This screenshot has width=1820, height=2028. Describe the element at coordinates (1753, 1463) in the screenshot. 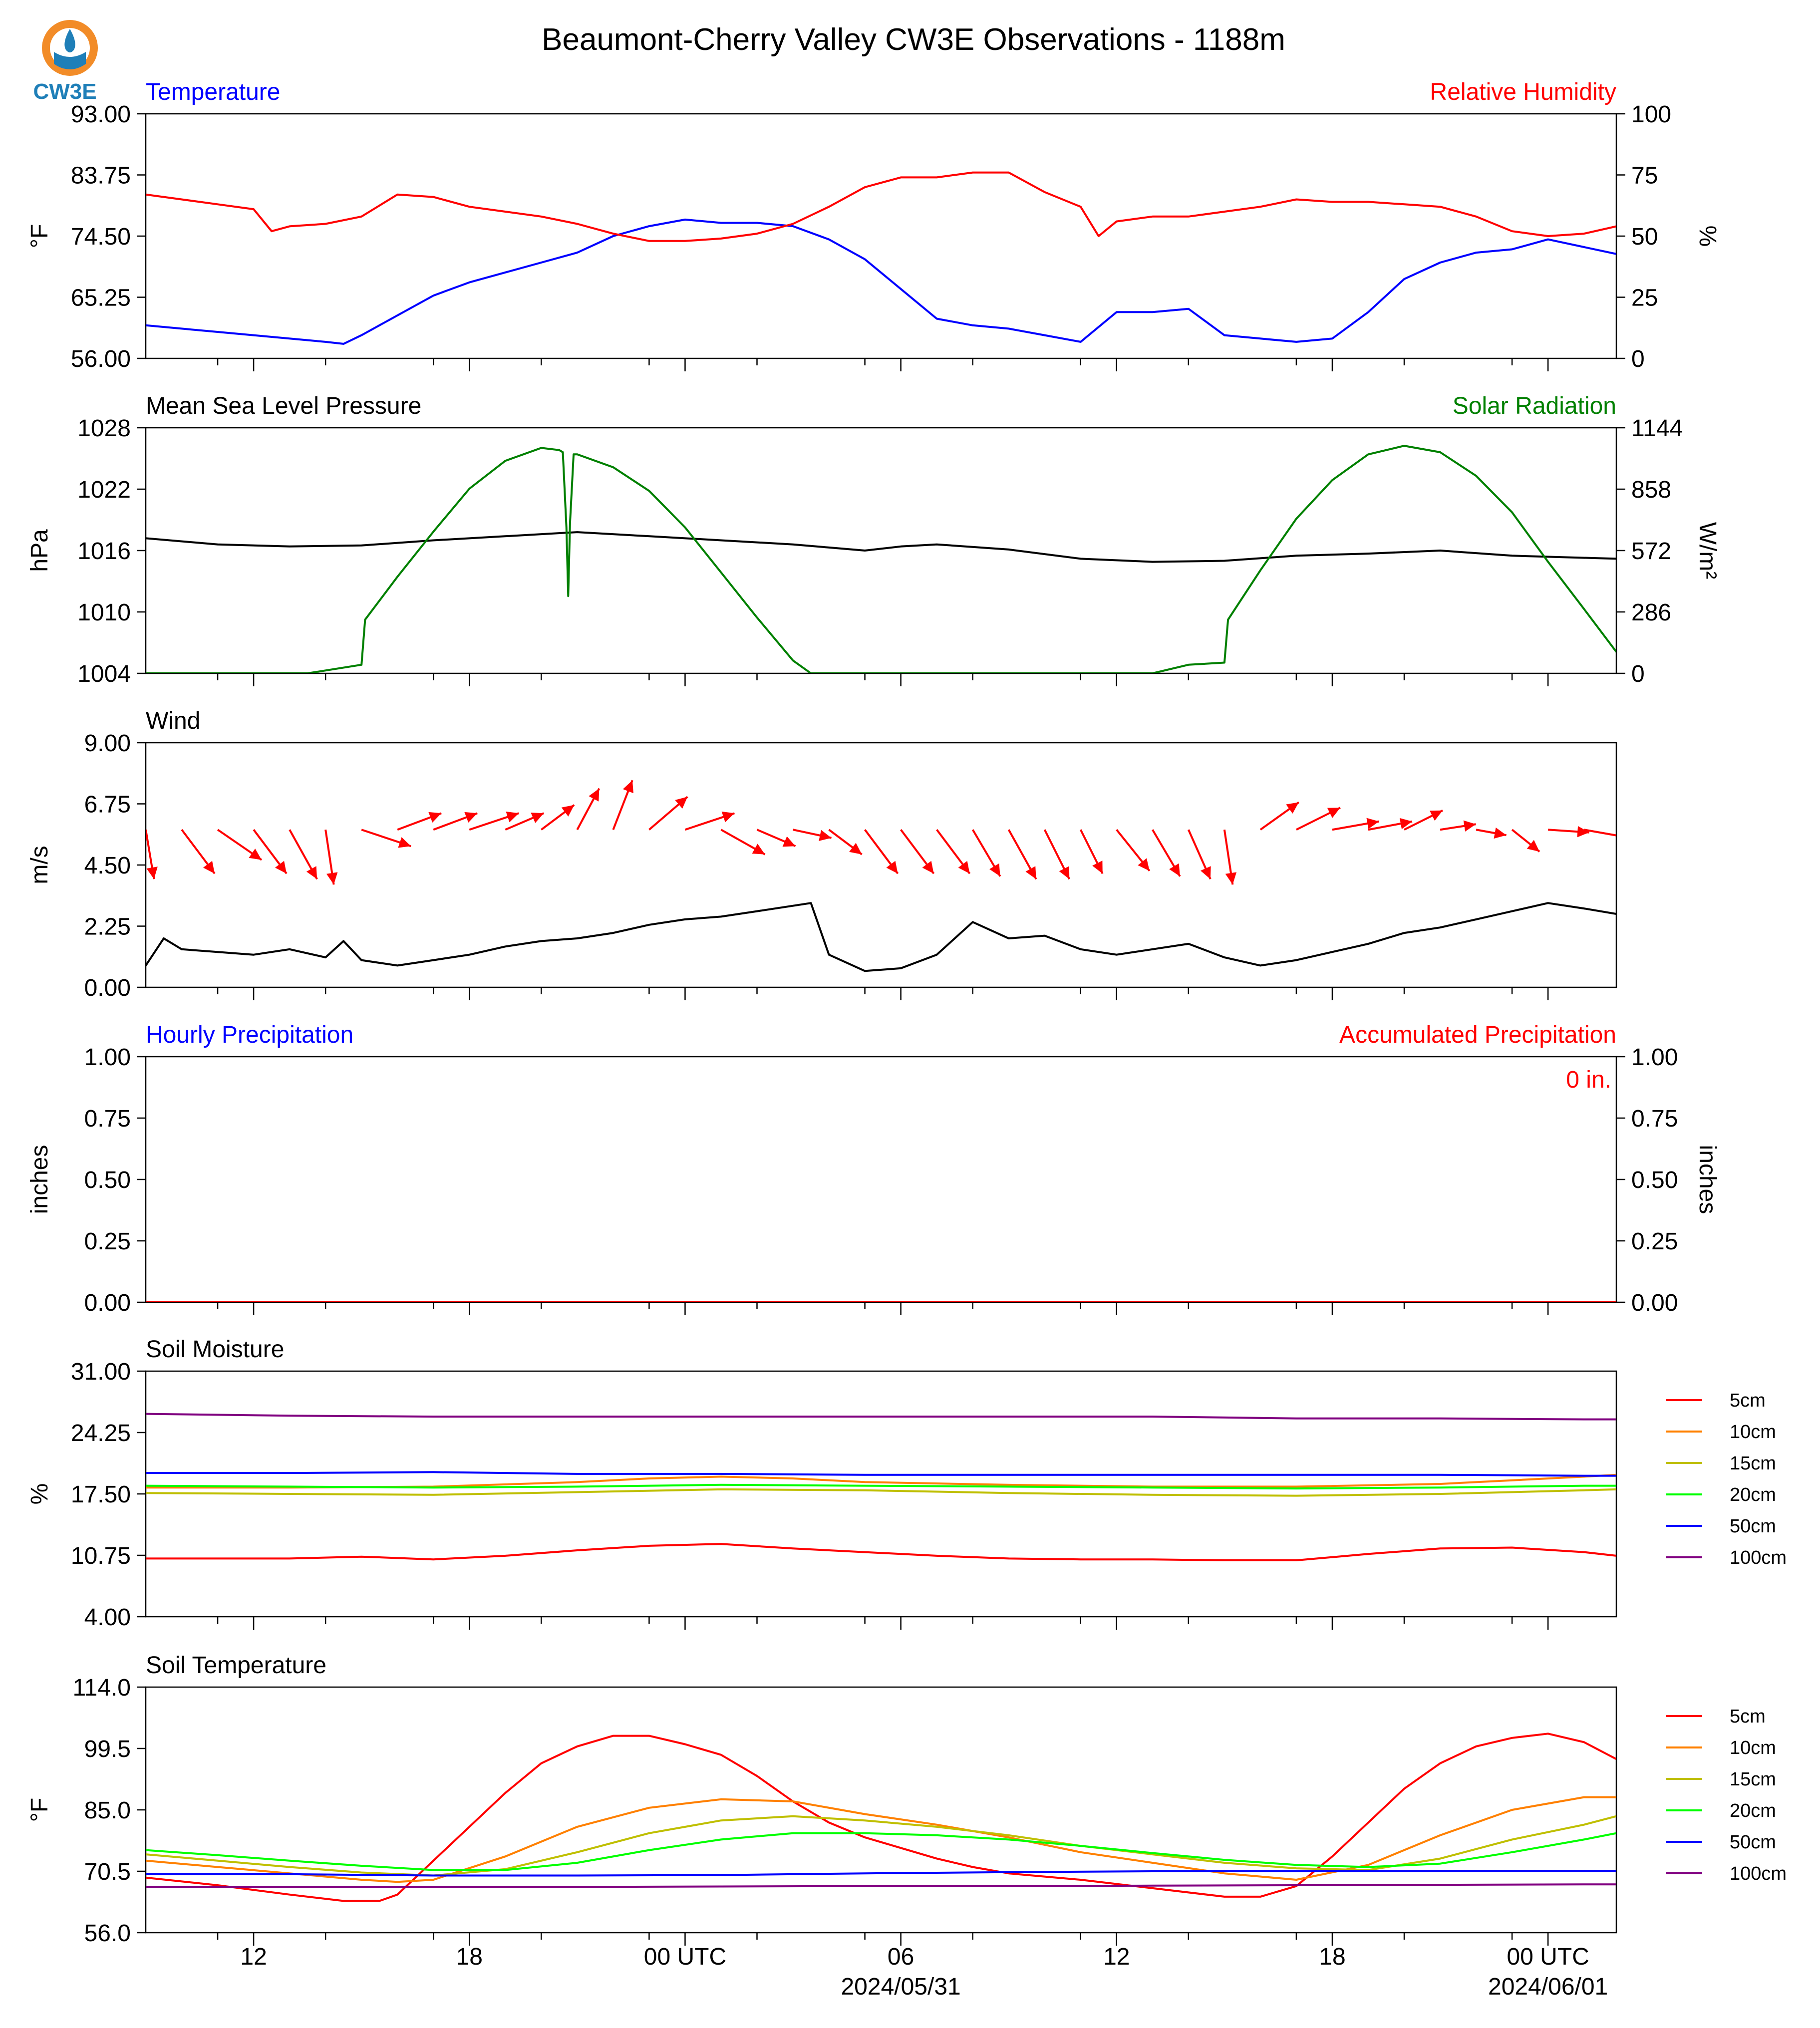

I see `legend-label: 15cm` at that location.